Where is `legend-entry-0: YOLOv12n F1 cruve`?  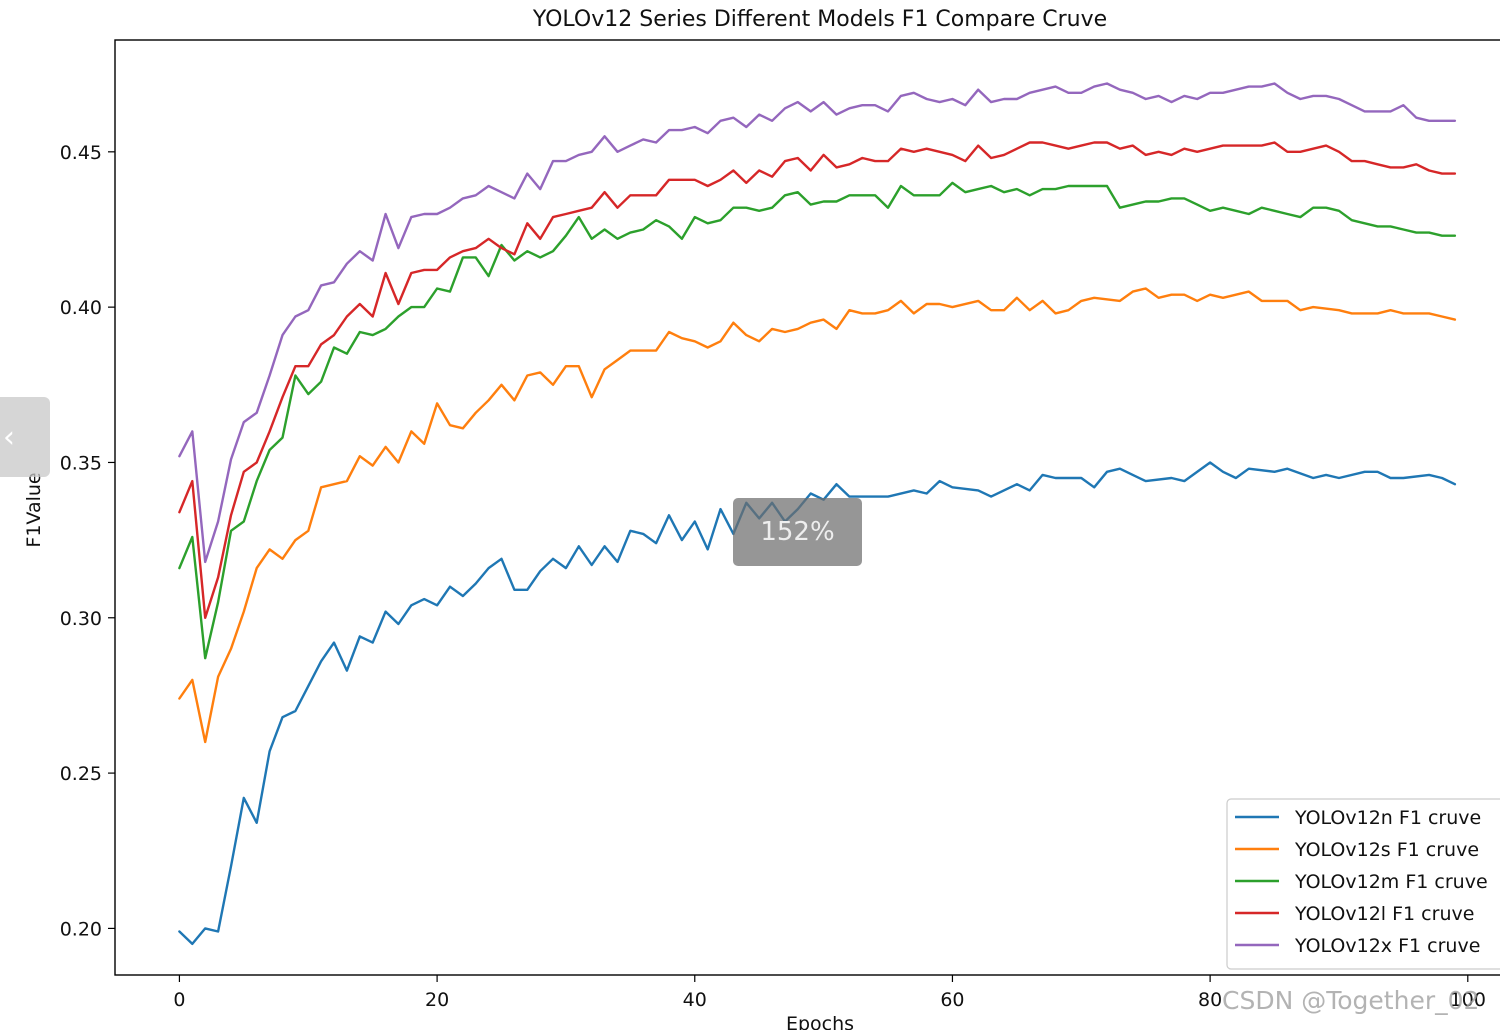
legend-entry-0: YOLOv12n F1 cruve is located at coordinates (1387, 818).